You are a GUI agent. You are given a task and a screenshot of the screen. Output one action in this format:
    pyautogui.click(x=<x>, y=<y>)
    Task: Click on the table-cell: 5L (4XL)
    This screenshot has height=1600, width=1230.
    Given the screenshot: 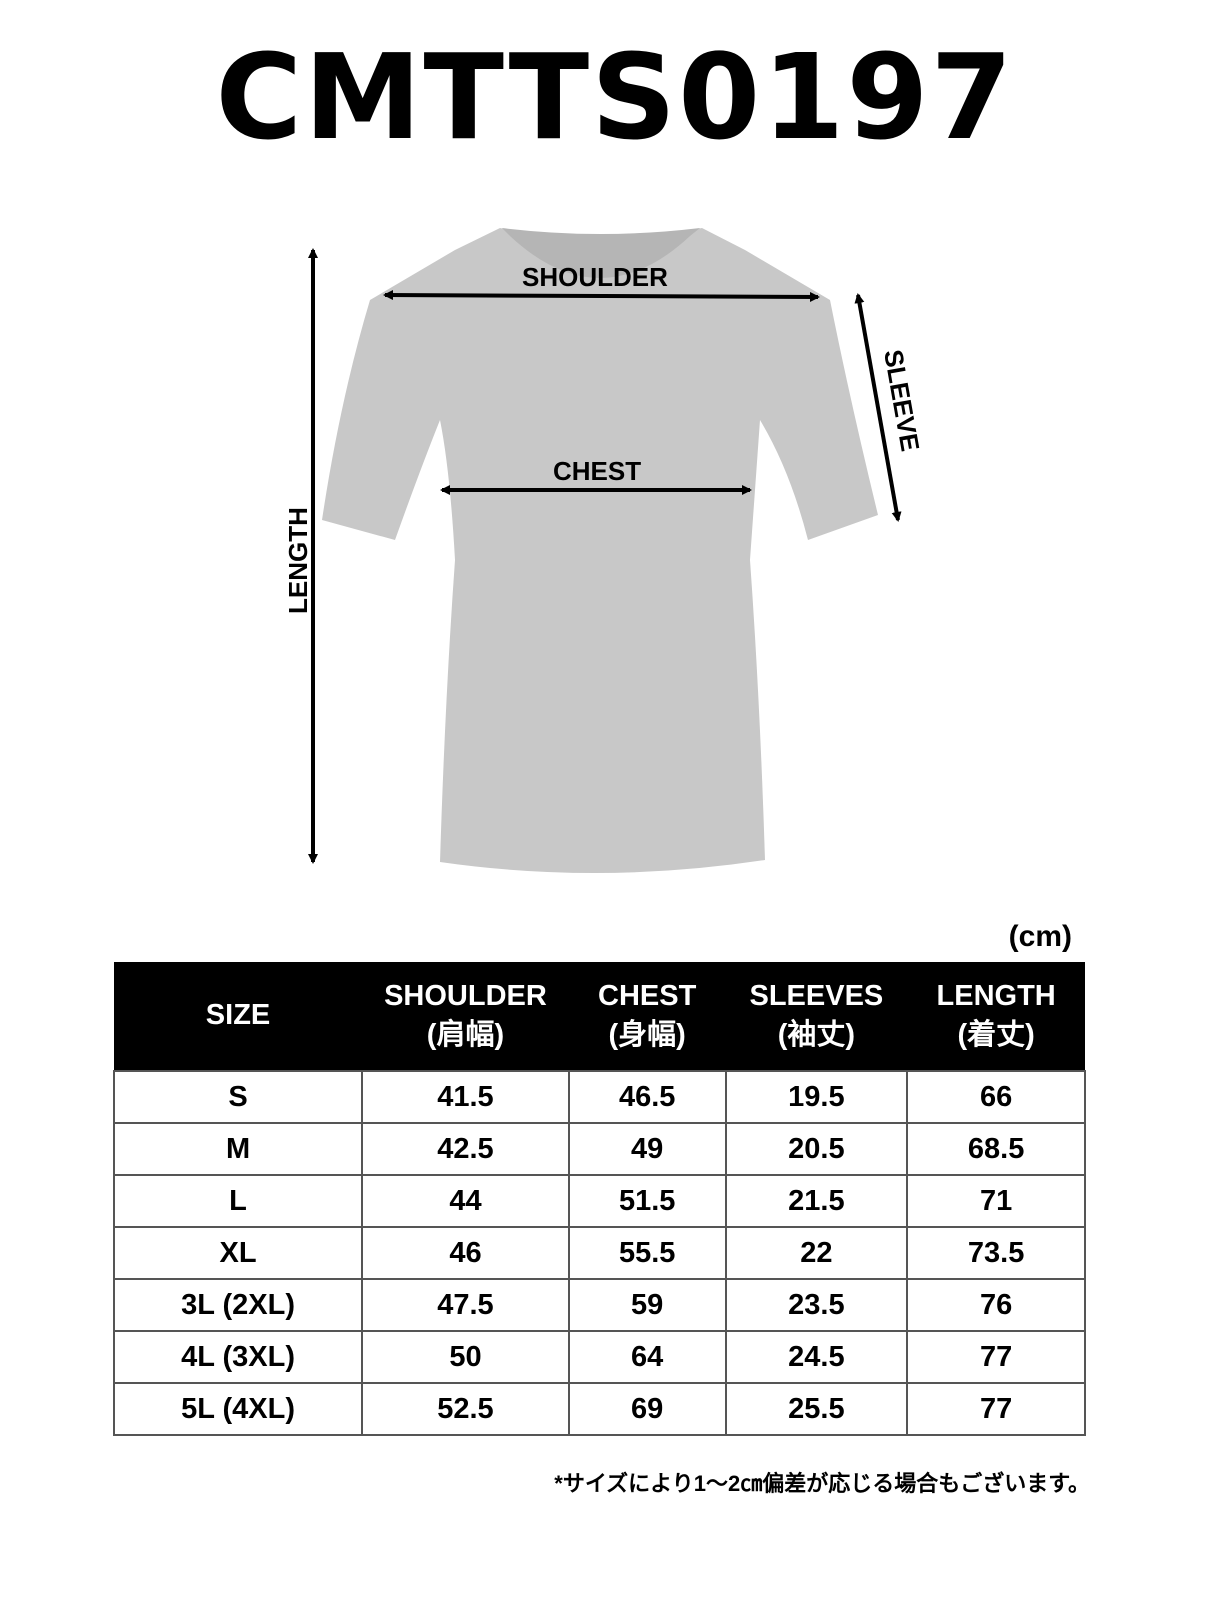 What is the action you would take?
    pyautogui.click(x=238, y=1409)
    